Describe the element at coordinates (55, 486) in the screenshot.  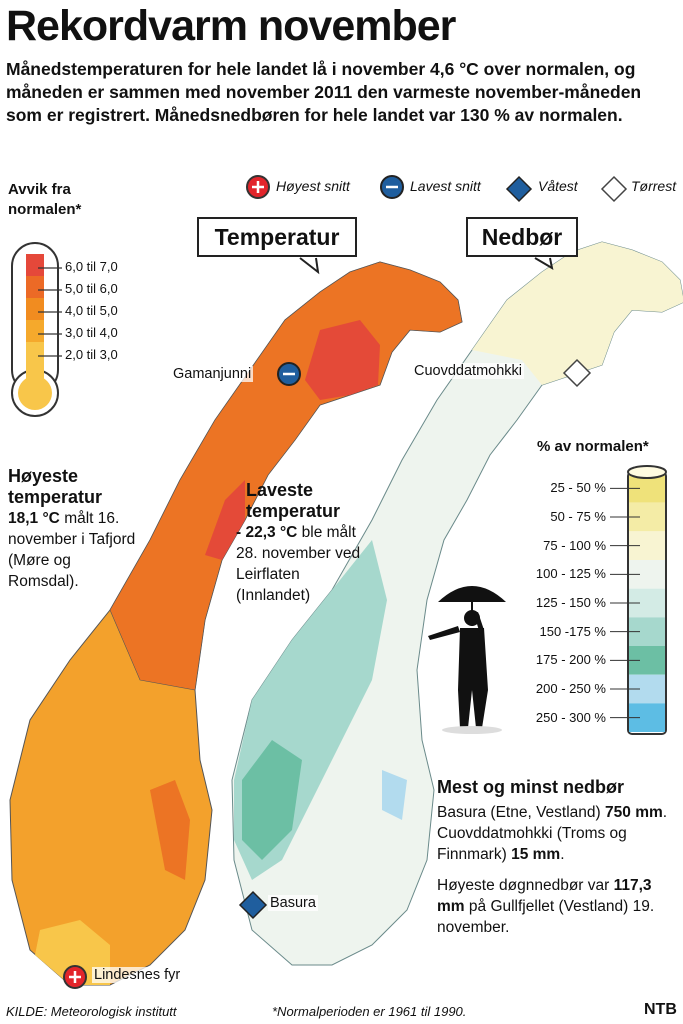
I see `heading: Høyeste temperatur` at that location.